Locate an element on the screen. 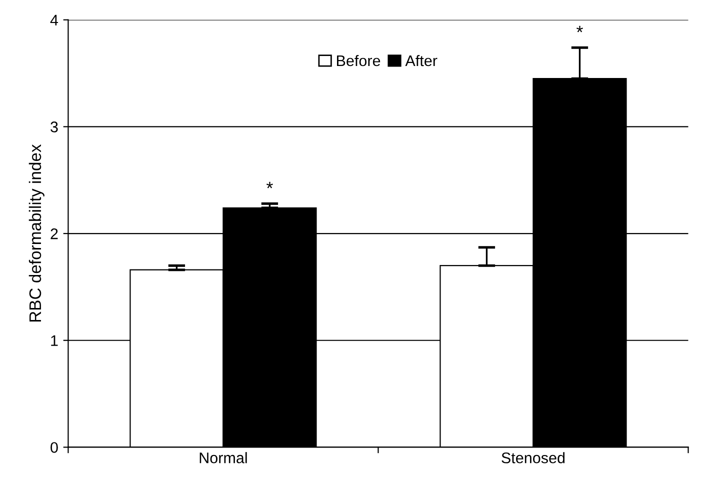 This screenshot has width=703, height=484. y-tick-label: 3 is located at coordinates (54, 127).